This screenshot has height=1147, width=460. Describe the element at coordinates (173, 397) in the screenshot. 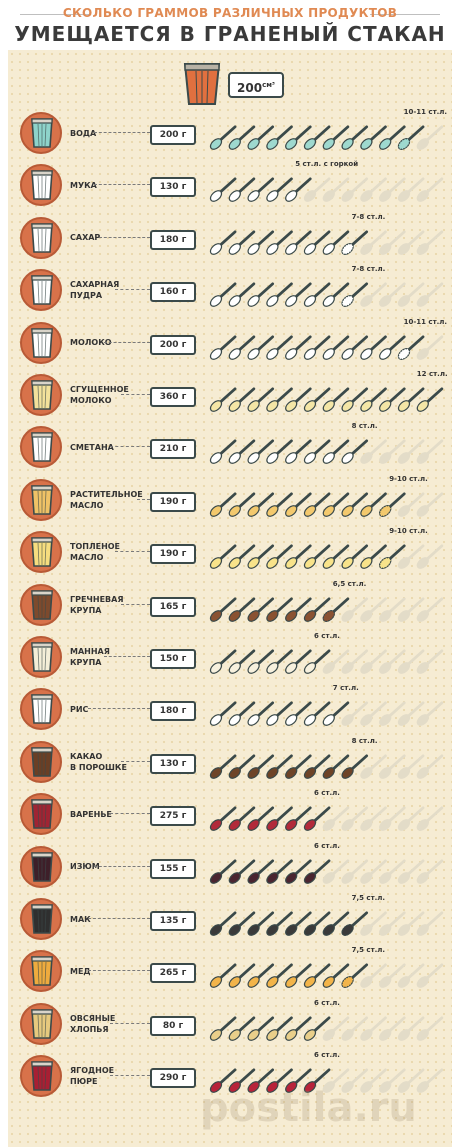

I see `grams-value: 360 г` at that location.